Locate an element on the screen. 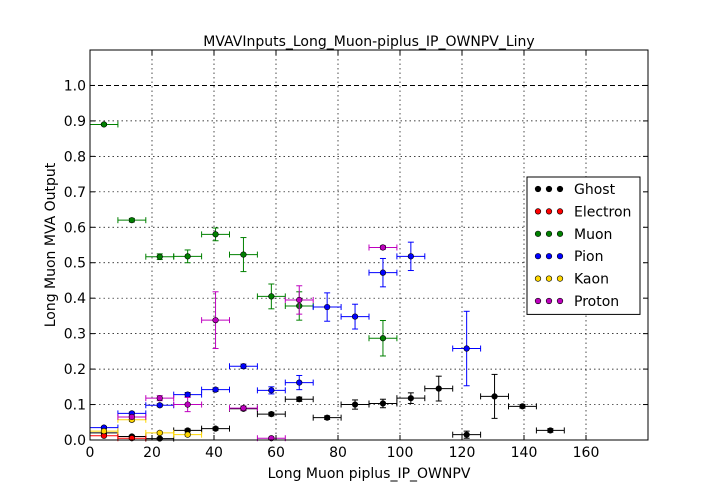 This screenshot has height=504, width=720. legend-box is located at coordinates (583, 245).